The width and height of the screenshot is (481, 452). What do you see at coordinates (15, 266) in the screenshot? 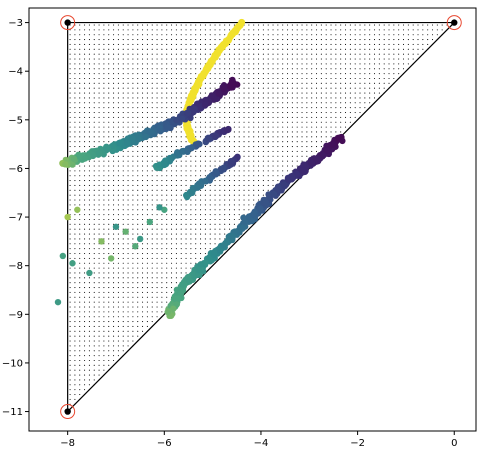
I see `y-tick-label: −8` at bounding box center [15, 266].